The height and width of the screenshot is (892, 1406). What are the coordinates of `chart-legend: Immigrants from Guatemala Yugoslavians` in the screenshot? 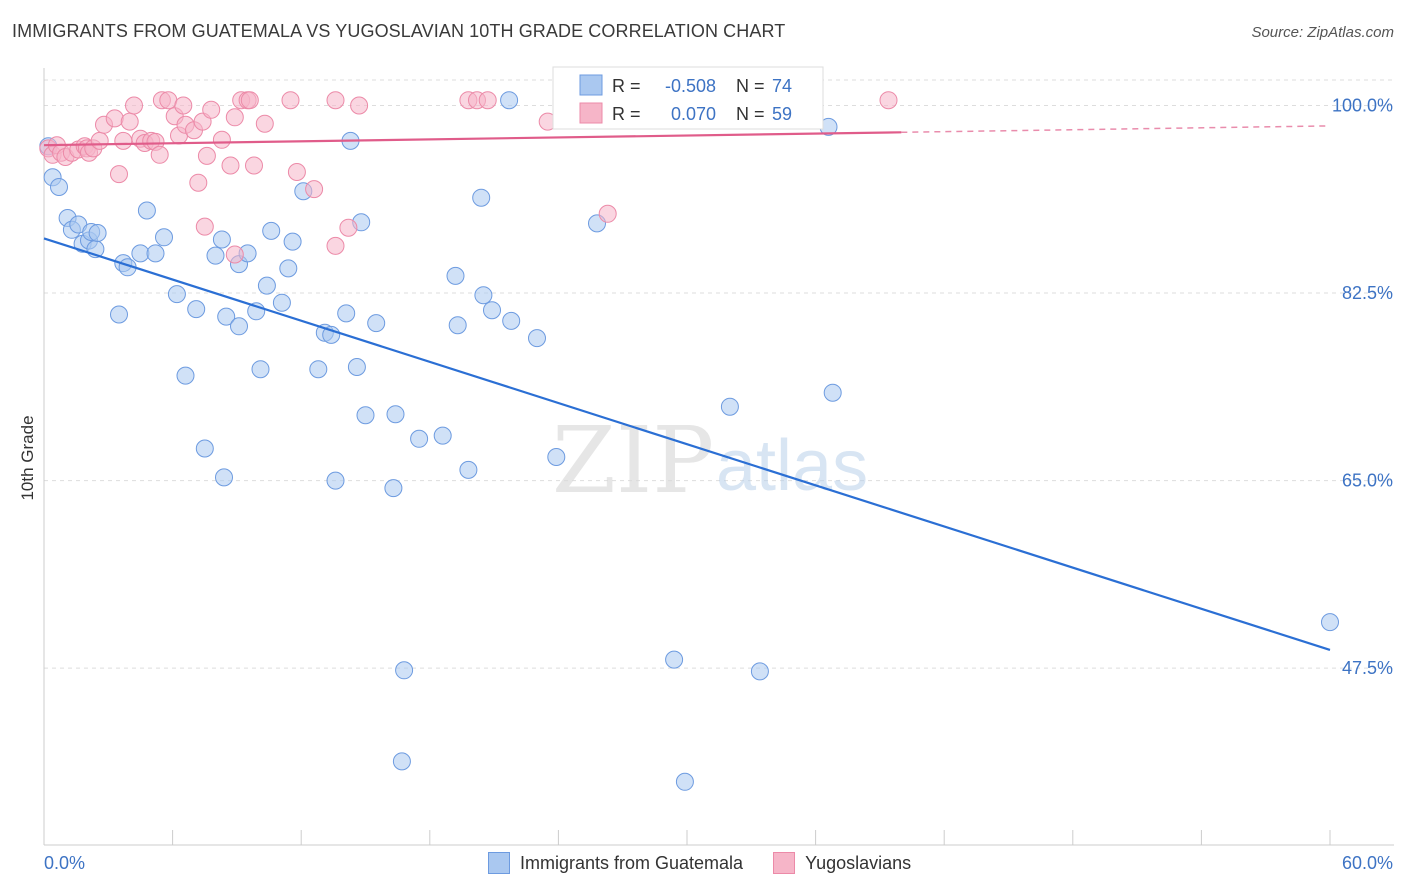 It's located at (714, 863).